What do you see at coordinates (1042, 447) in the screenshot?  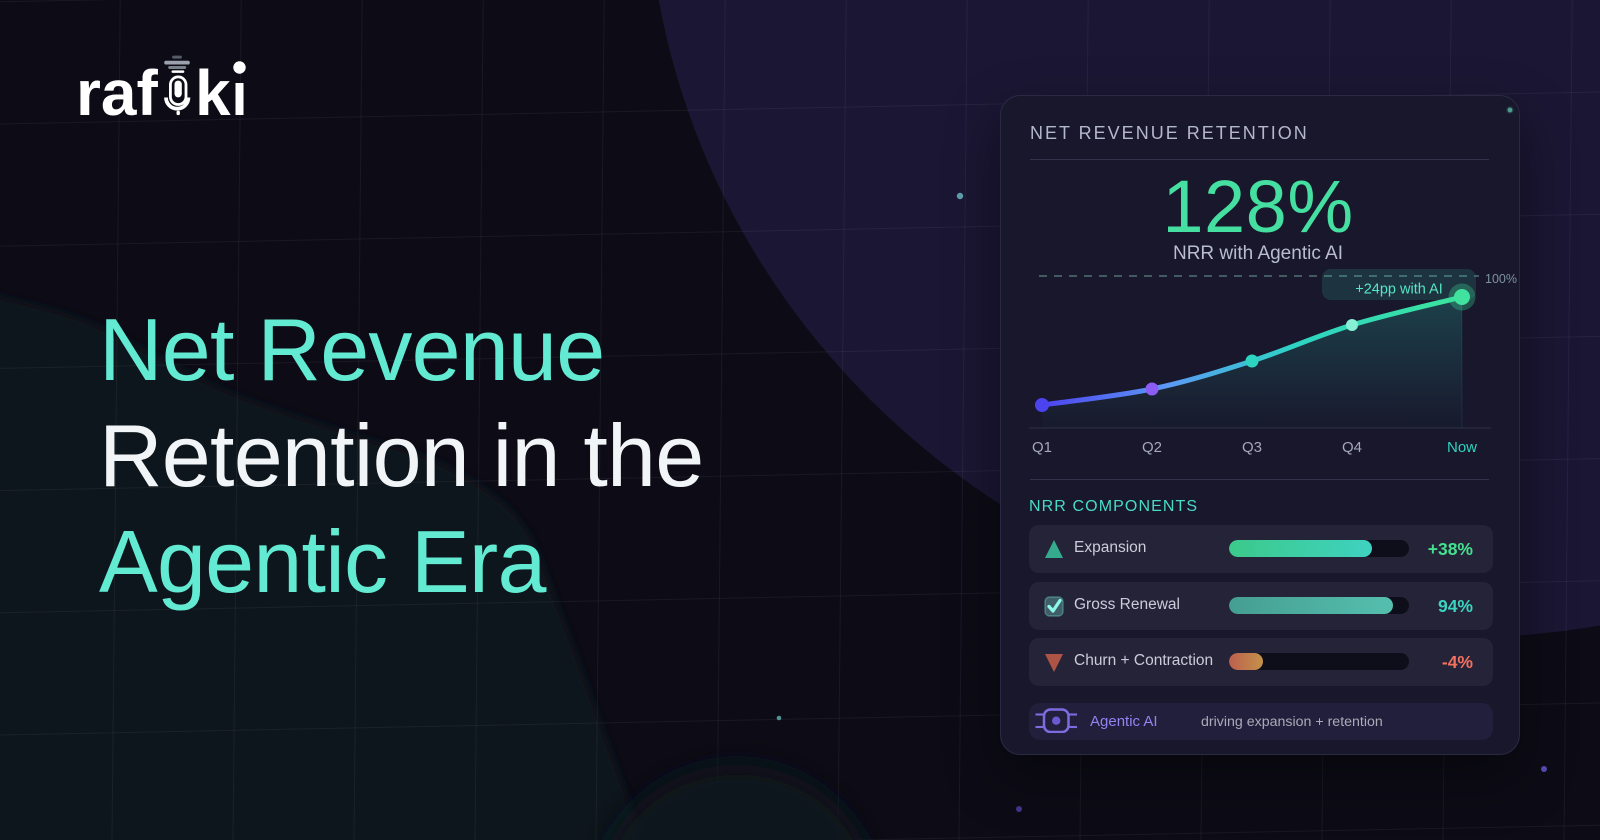 I see `svg-text: Q1` at bounding box center [1042, 447].